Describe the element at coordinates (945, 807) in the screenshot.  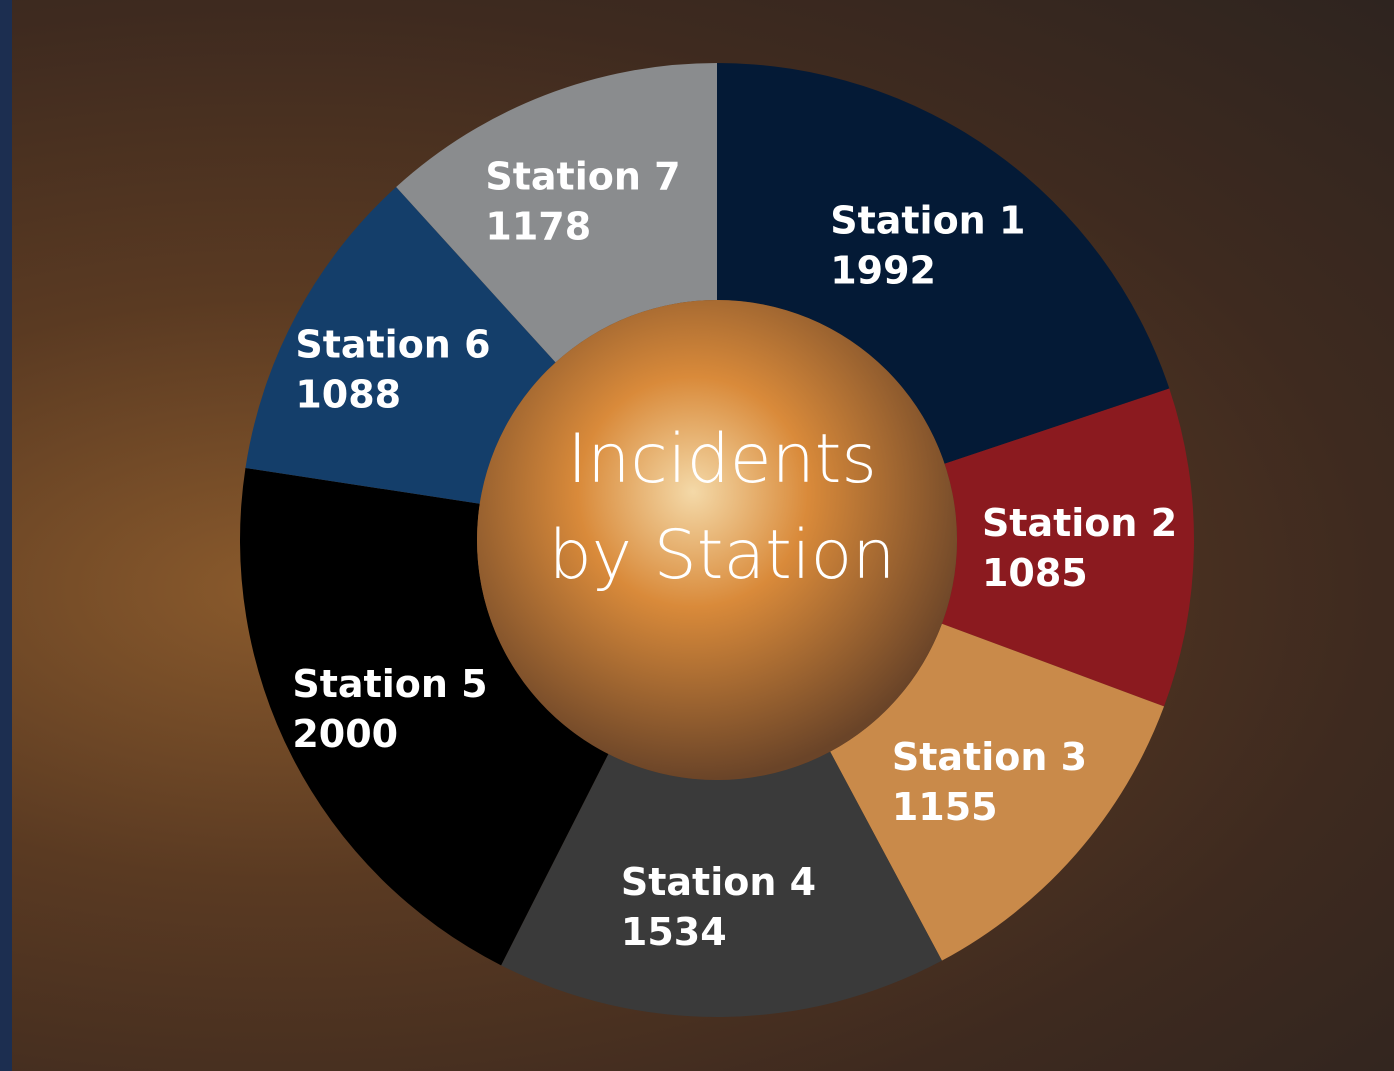
I see `slice-value: 1155` at that location.